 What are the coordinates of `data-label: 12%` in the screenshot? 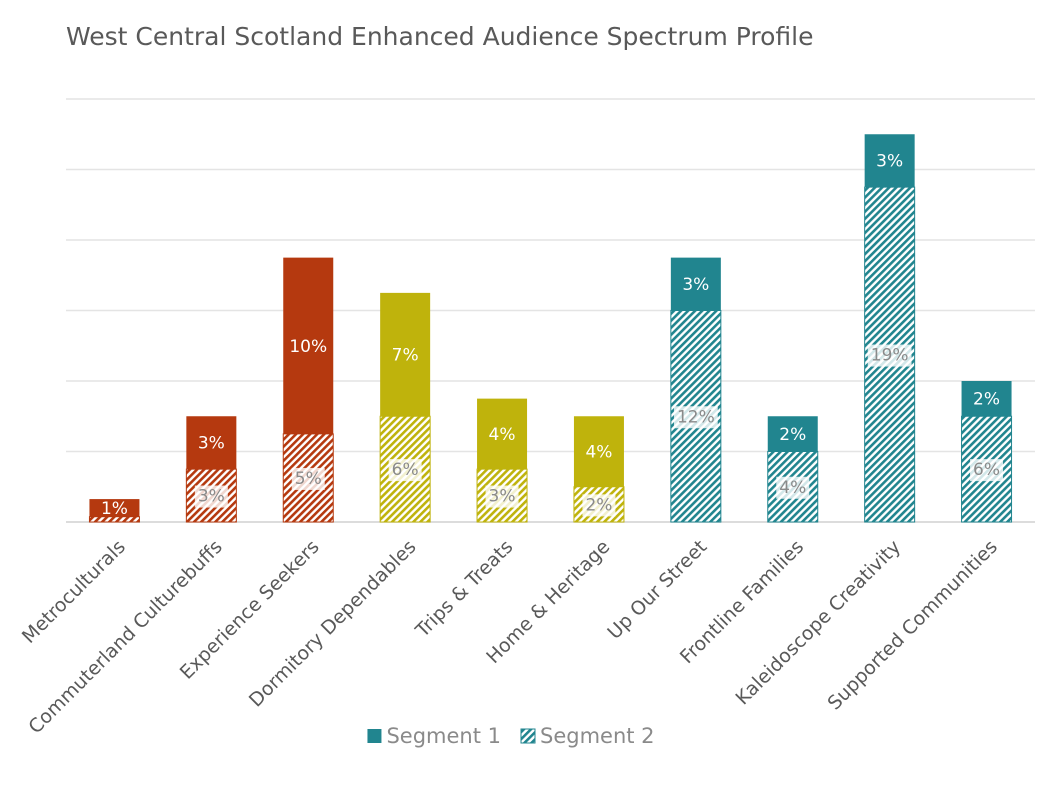 It's located at (696, 417).